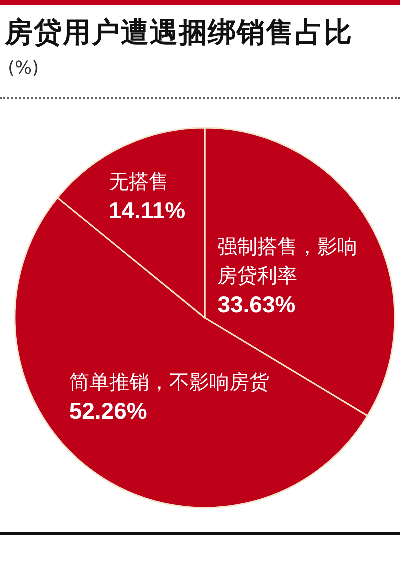 This screenshot has height=567, width=400. I want to click on chart-subtitle: (%), so click(24, 68).